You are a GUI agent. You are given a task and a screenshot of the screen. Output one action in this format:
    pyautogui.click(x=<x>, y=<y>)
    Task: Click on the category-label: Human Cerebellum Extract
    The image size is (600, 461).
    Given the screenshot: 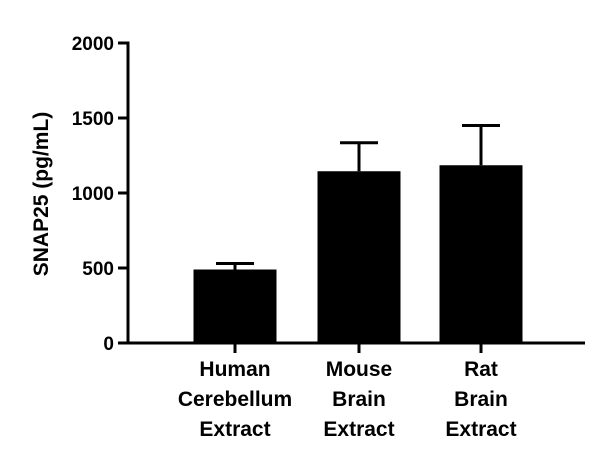 What is the action you would take?
    pyautogui.click(x=235, y=399)
    